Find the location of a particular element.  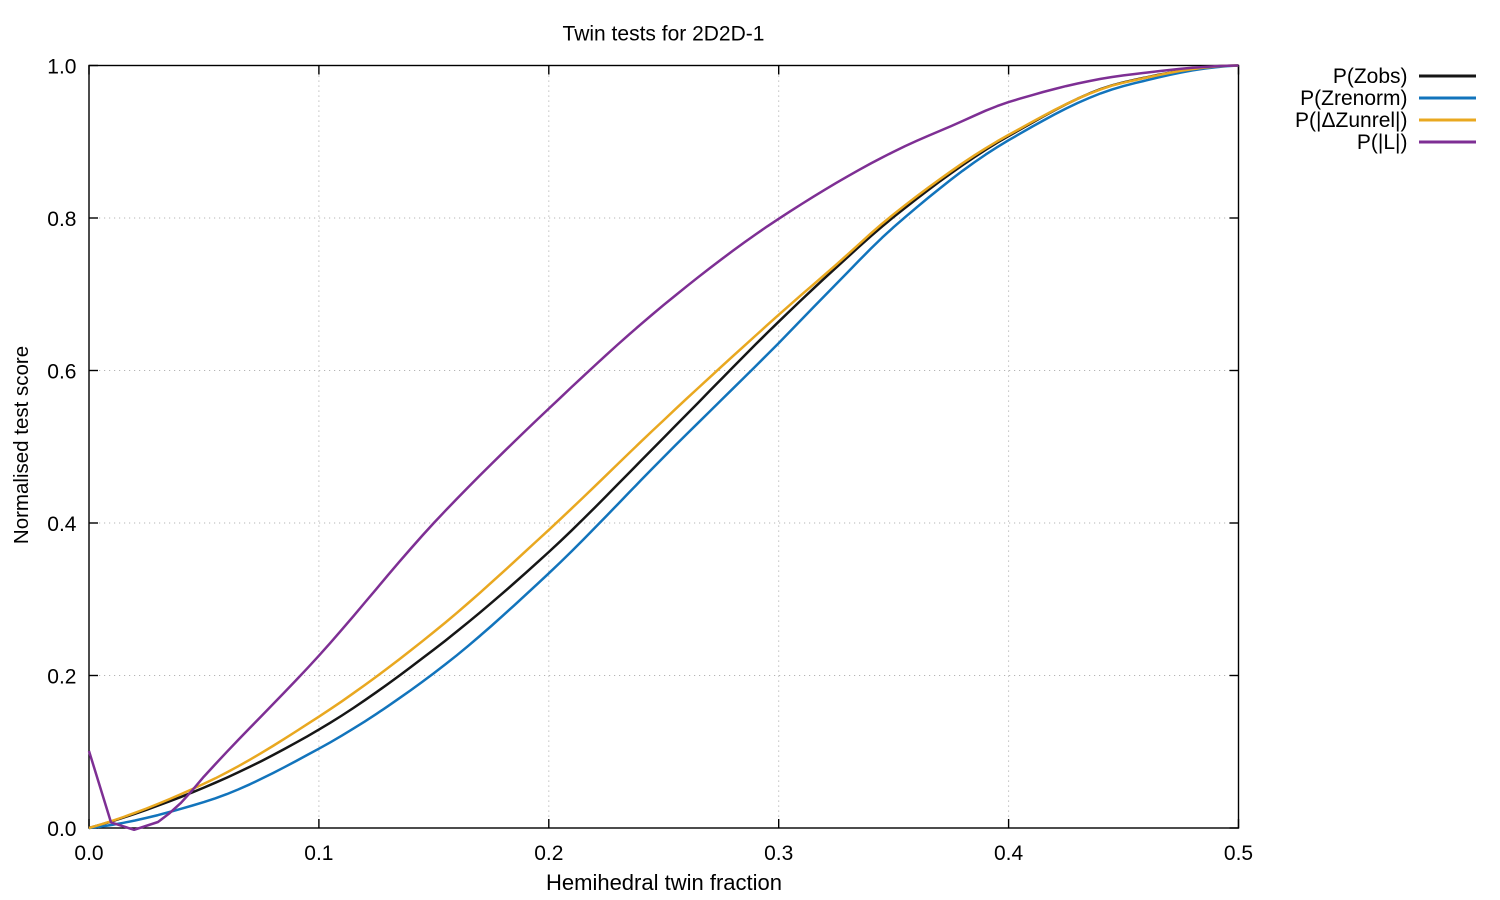

svg-text: 0.6 is located at coordinates (61, 372).